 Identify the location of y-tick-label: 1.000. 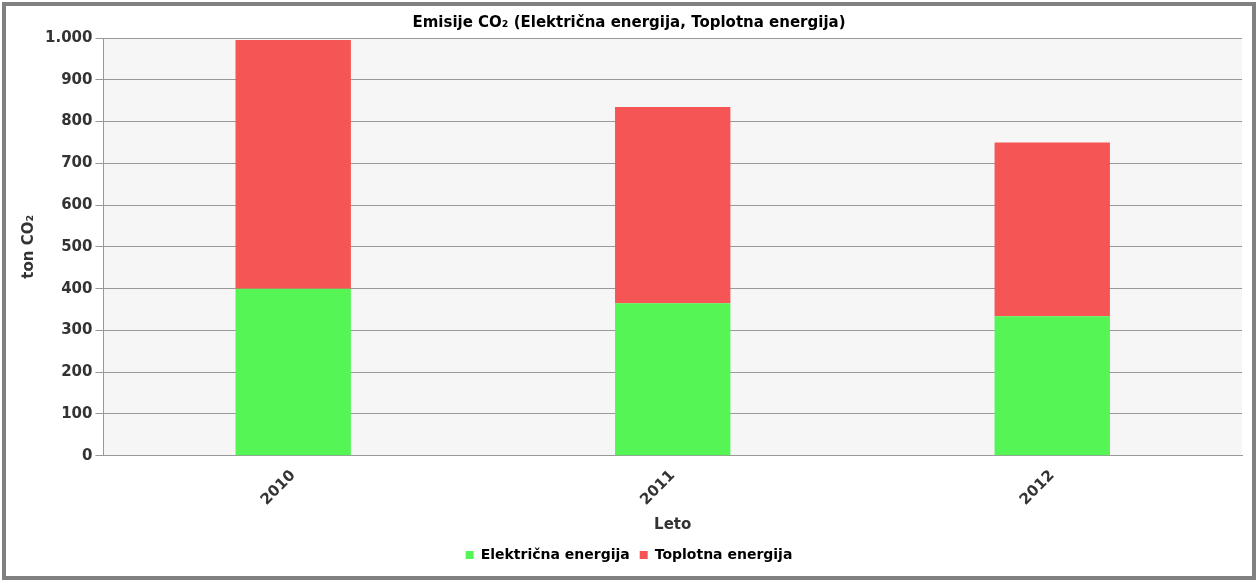
(68, 36).